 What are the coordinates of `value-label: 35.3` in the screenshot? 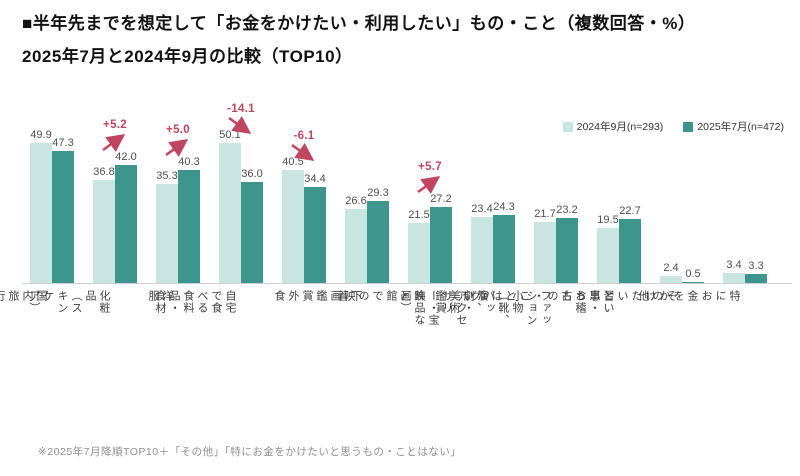 It's located at (167, 176).